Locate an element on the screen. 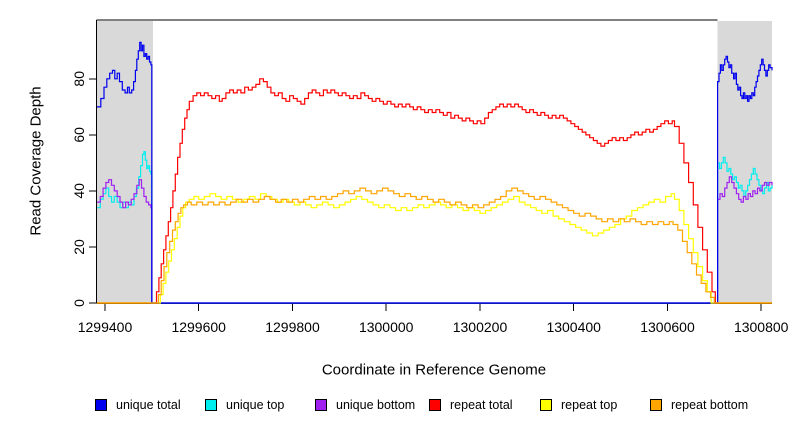 This screenshot has height=432, width=792. x-axis-tick-label: 1299800 is located at coordinates (292, 327).